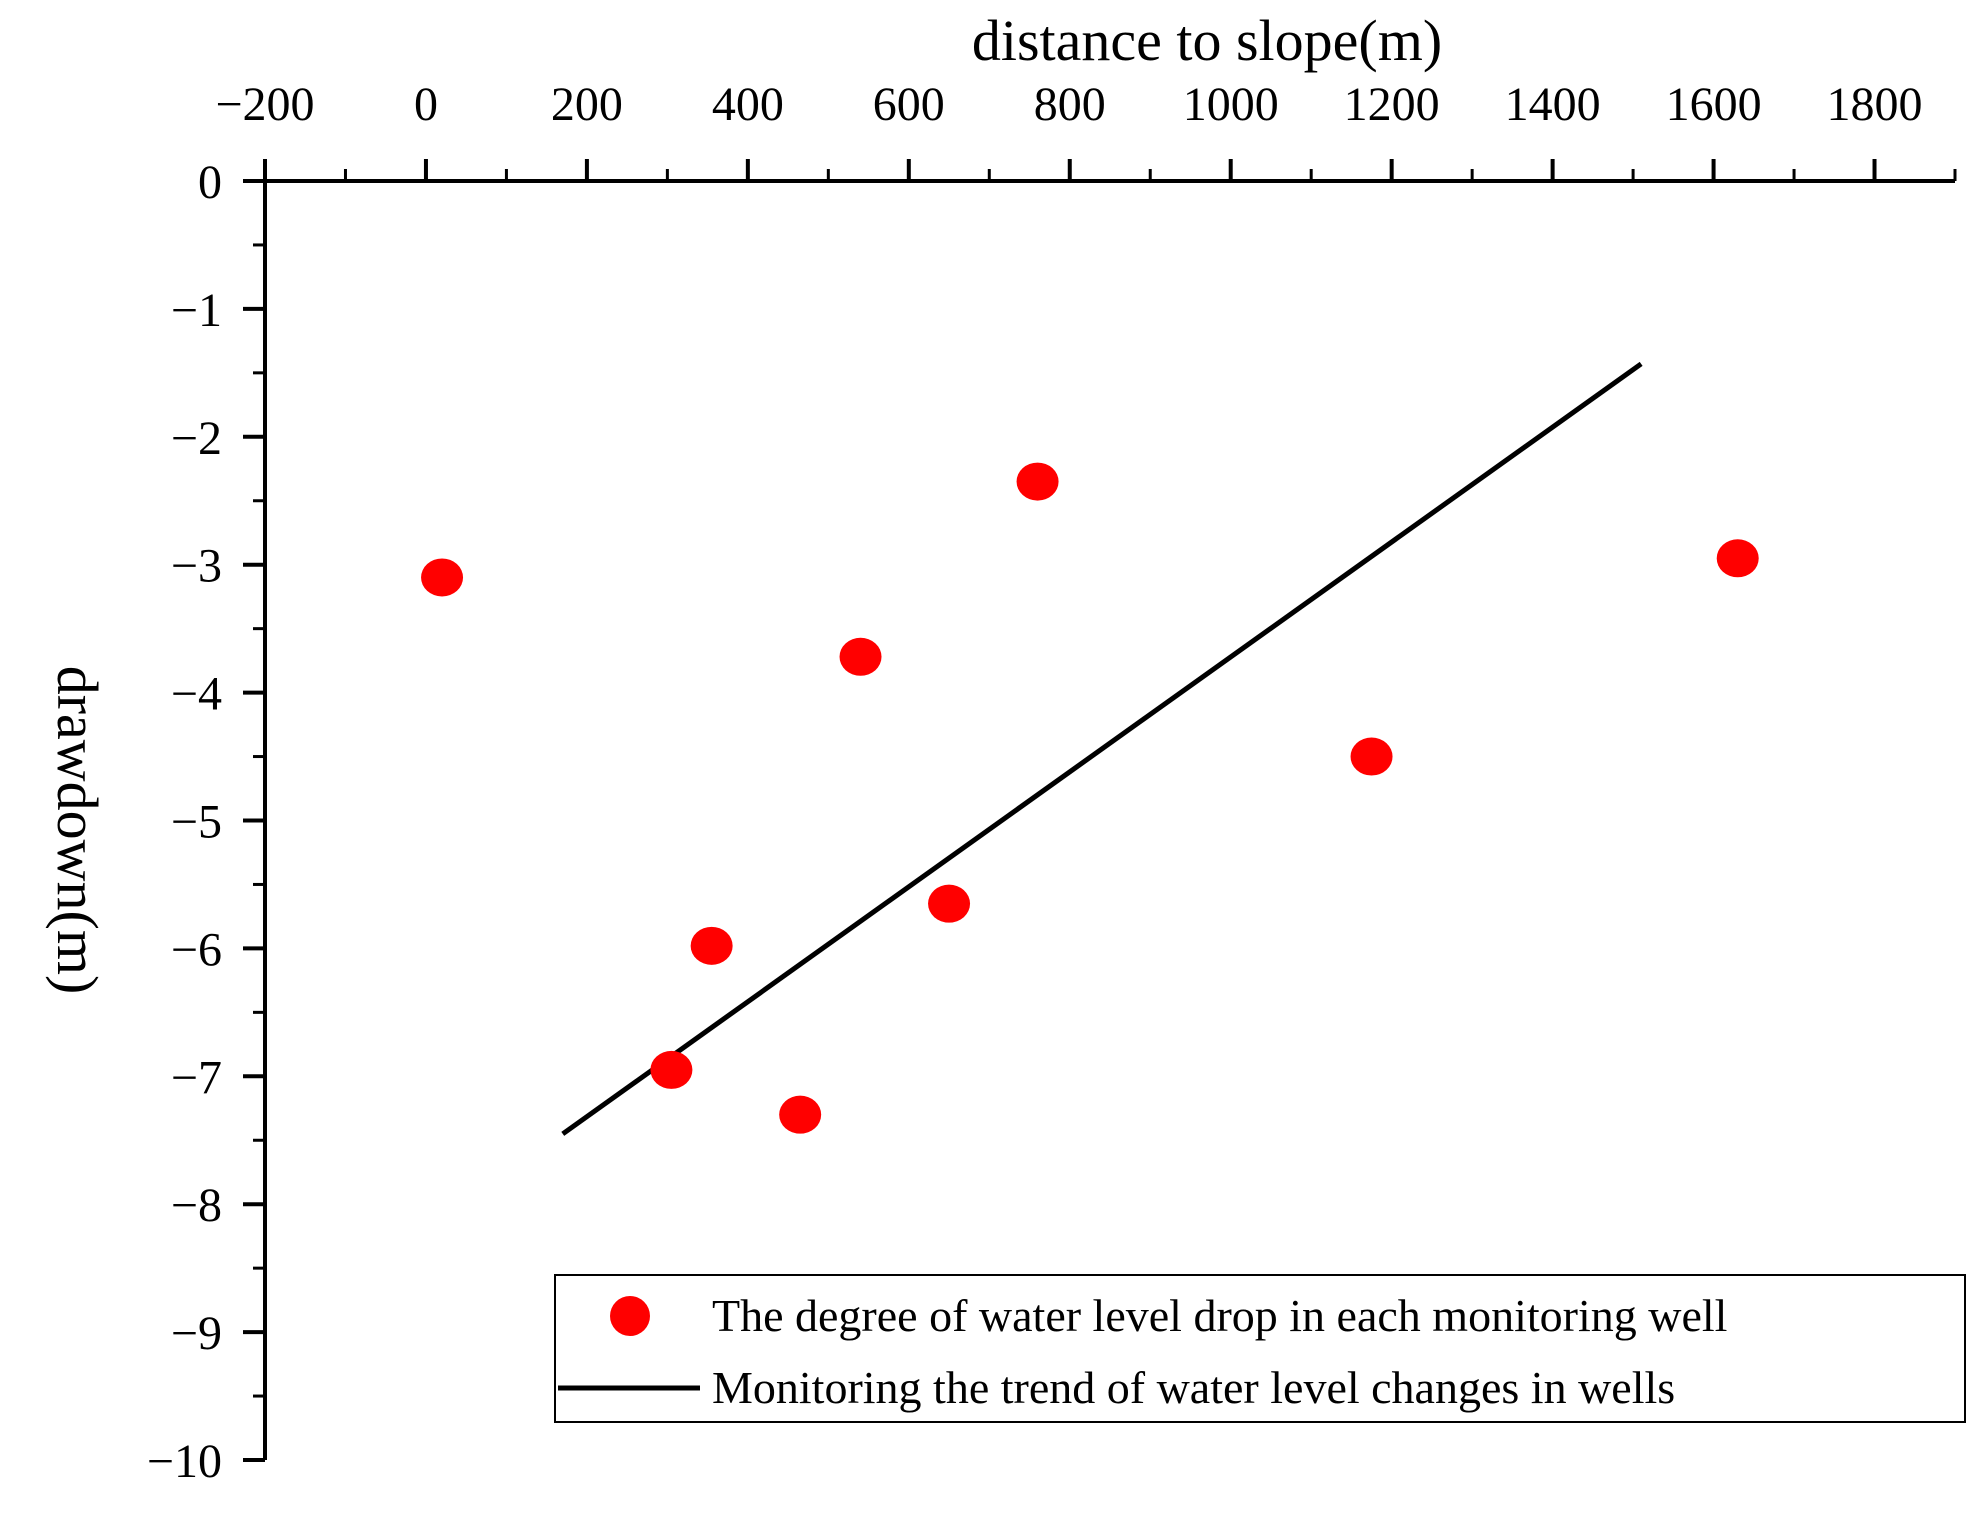  I want to click on x-tick-label: 800, so click(1070, 104).